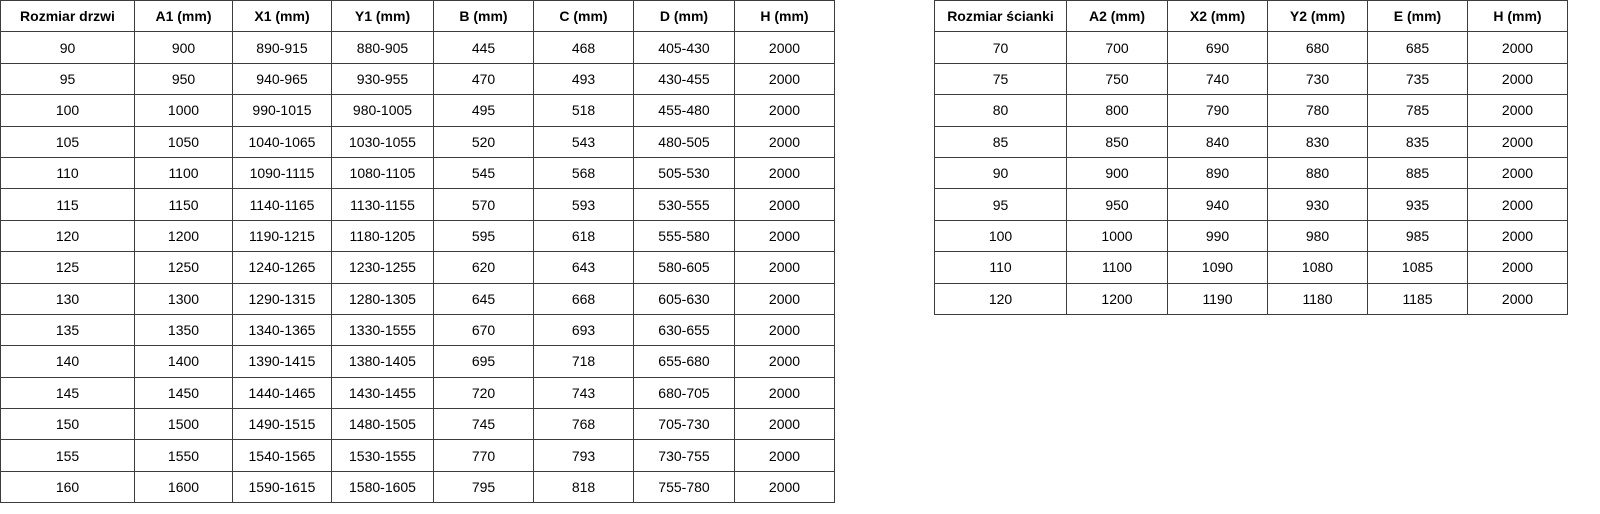 The image size is (1600, 514). What do you see at coordinates (282, 79) in the screenshot?
I see `table-cell: 940-965` at bounding box center [282, 79].